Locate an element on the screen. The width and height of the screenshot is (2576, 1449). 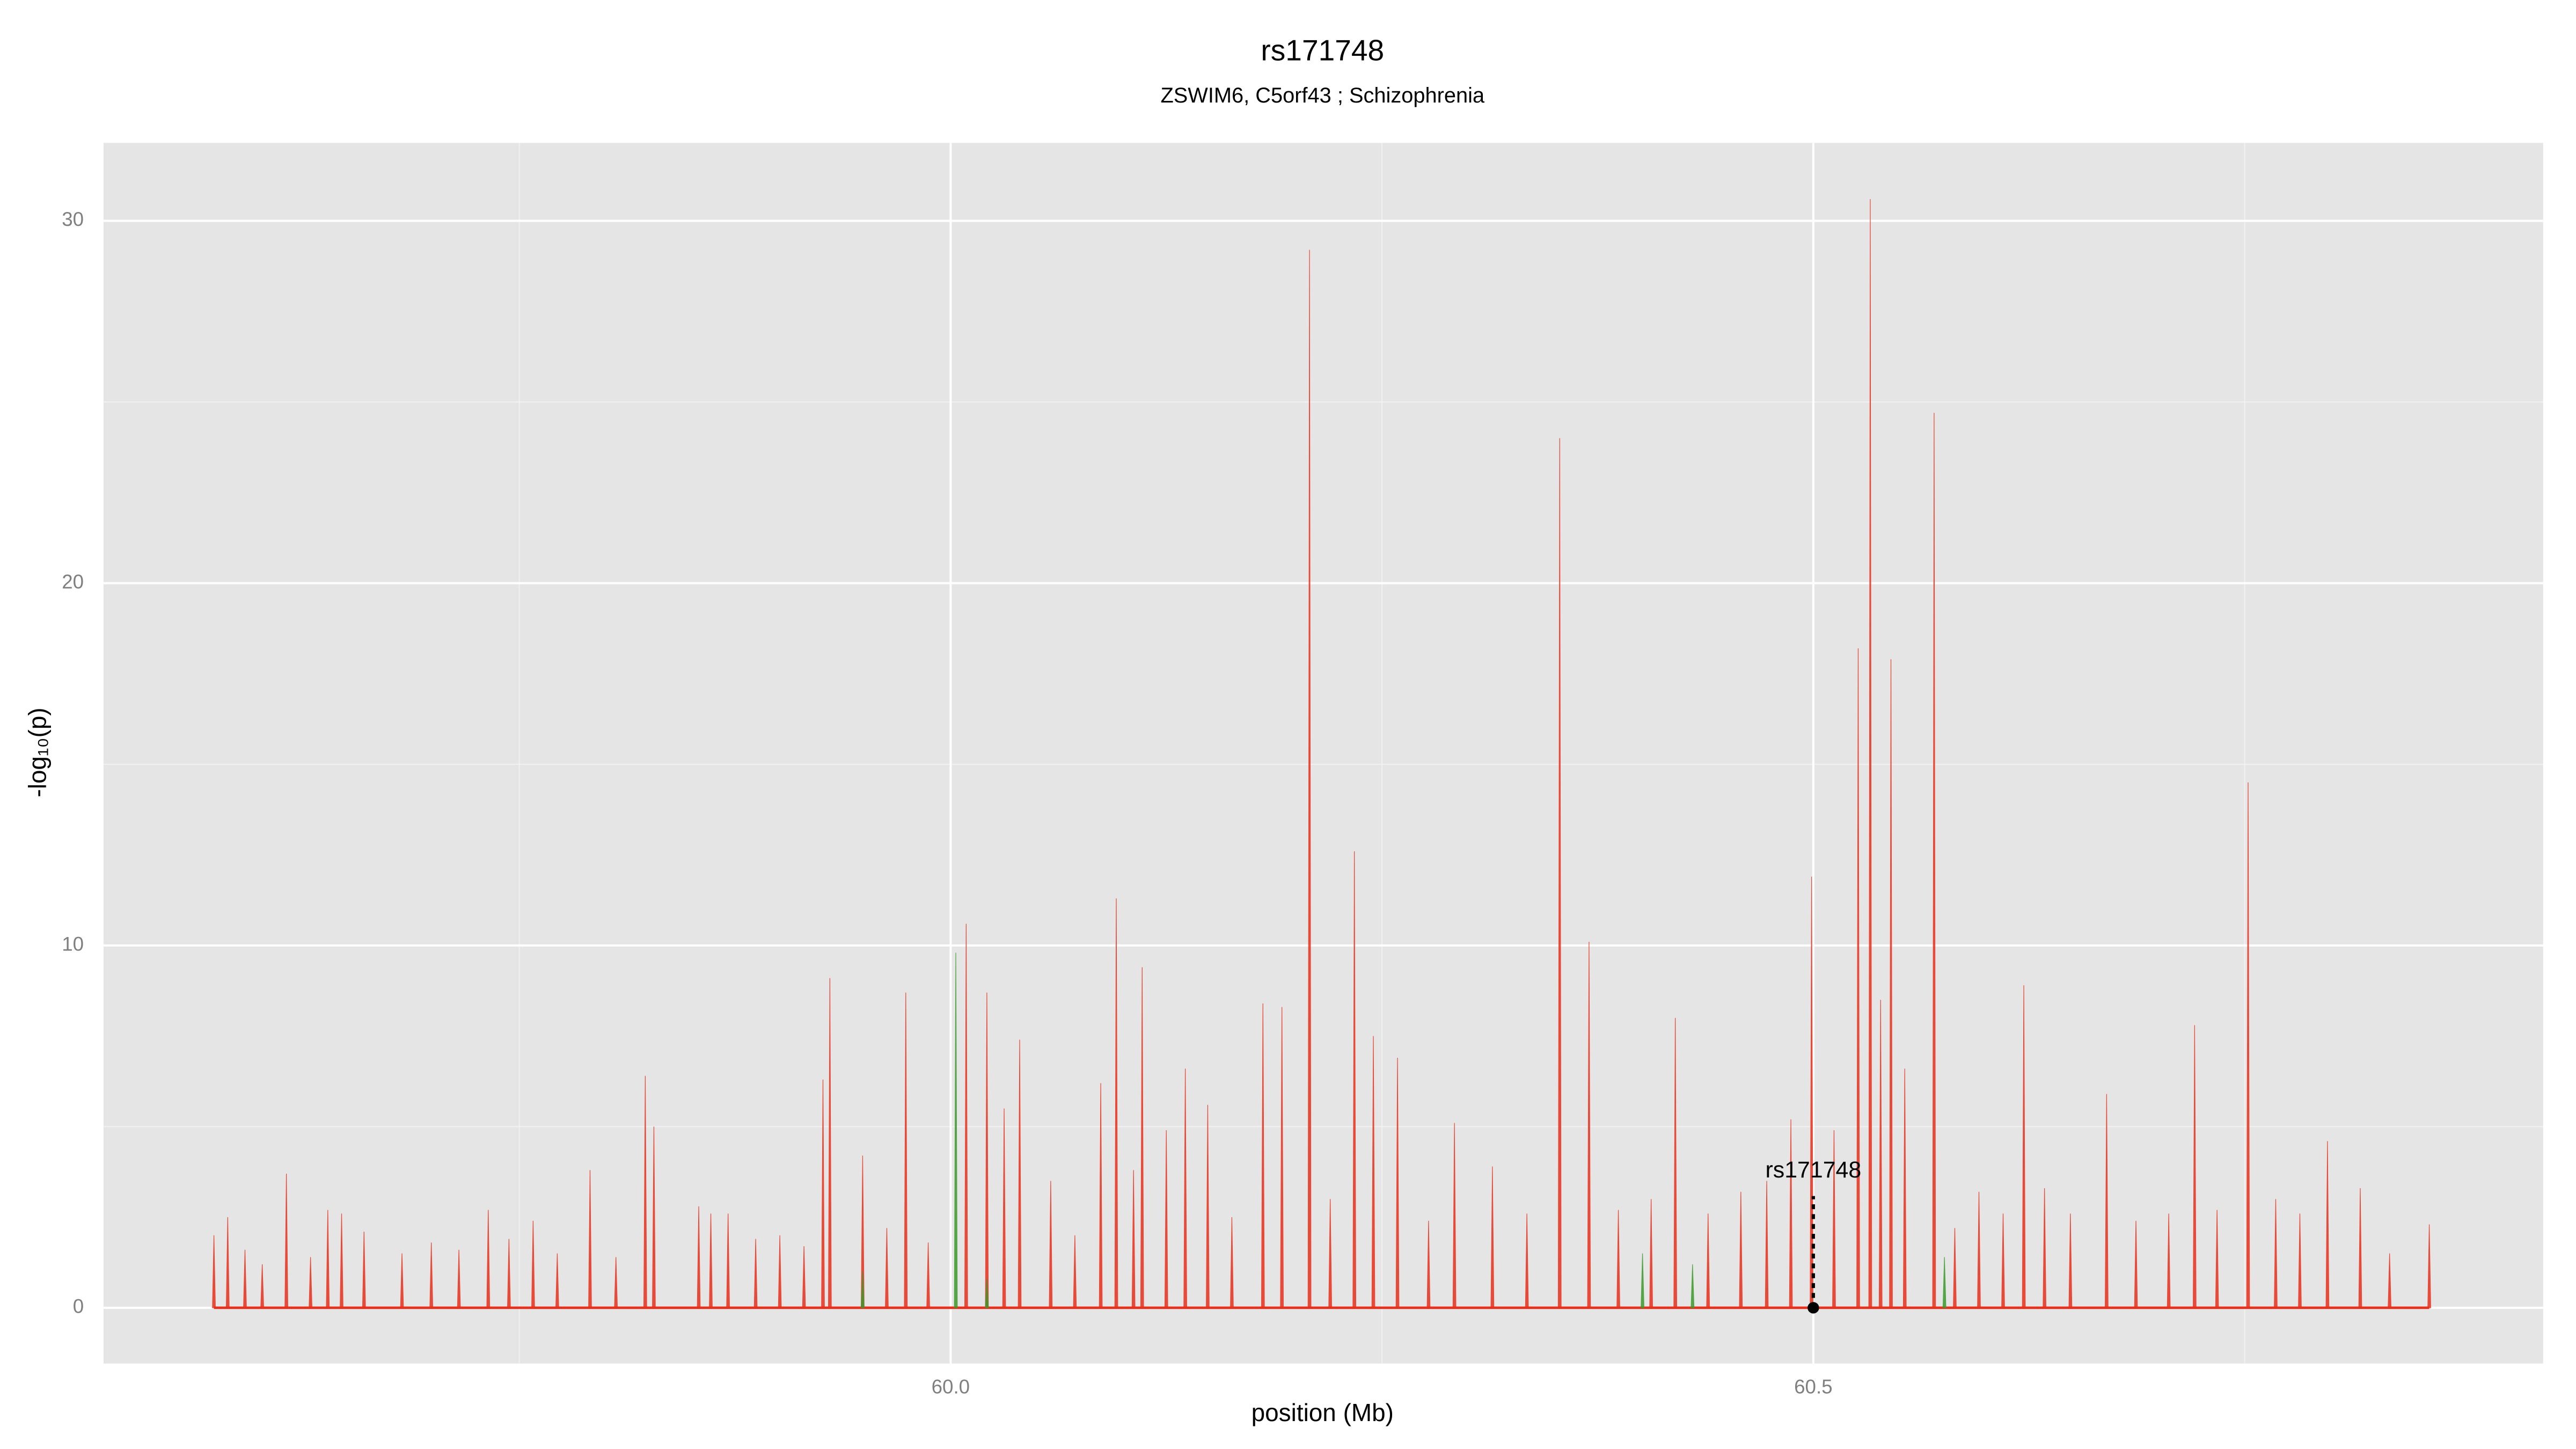
y-tick-label: 20 is located at coordinates (73, 581).